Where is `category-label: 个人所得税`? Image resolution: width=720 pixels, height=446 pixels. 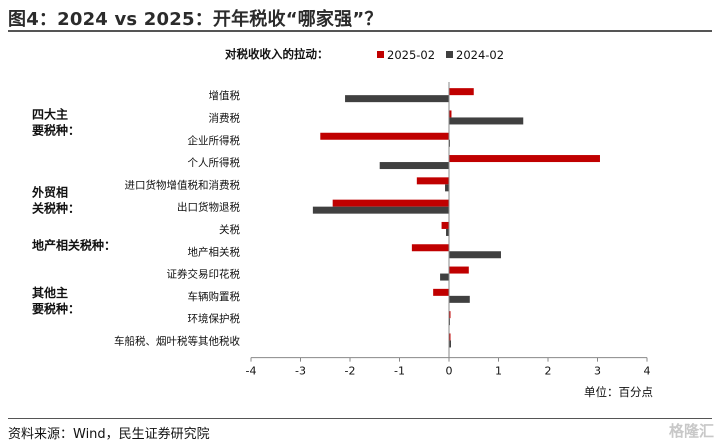 category-label: 个人所得税 is located at coordinates (214, 162).